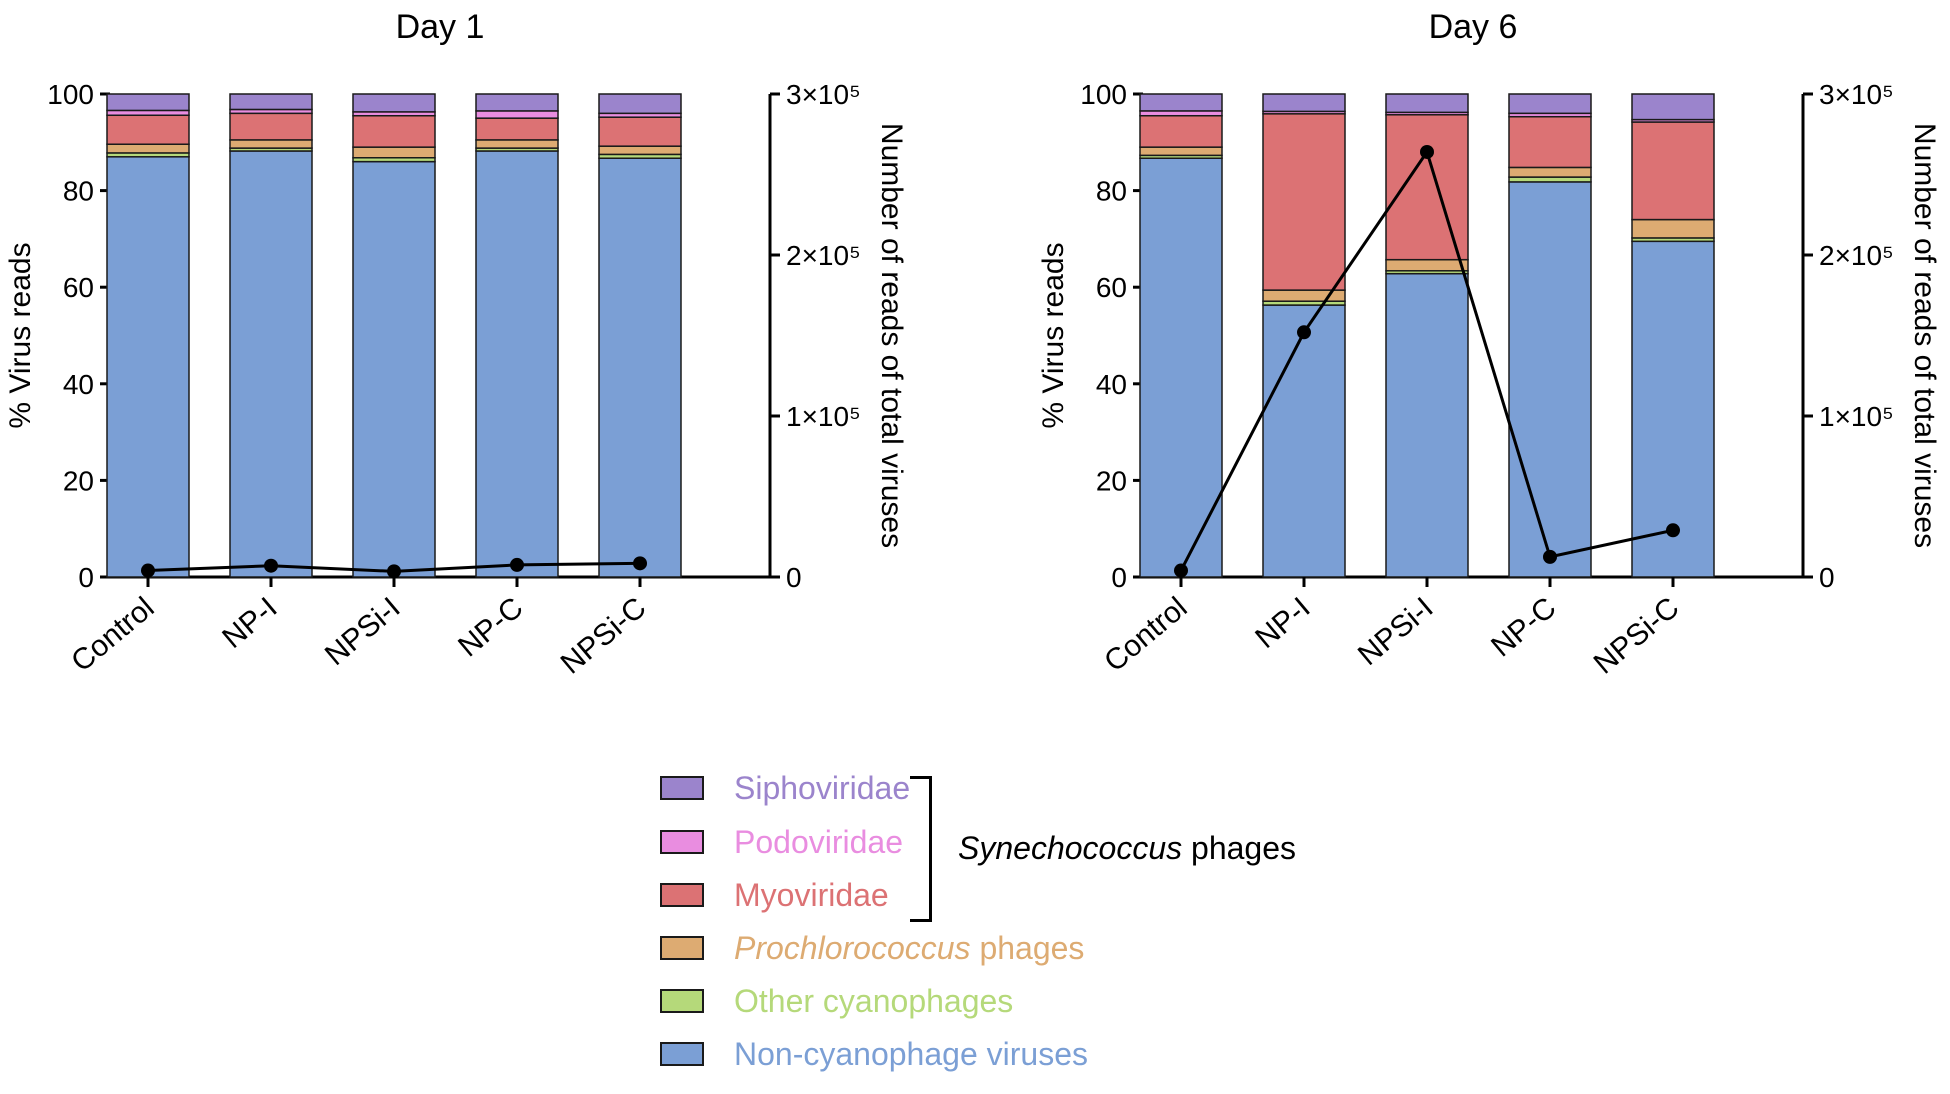  What do you see at coordinates (921, 849) in the screenshot?
I see `synechococcus-bracket` at bounding box center [921, 849].